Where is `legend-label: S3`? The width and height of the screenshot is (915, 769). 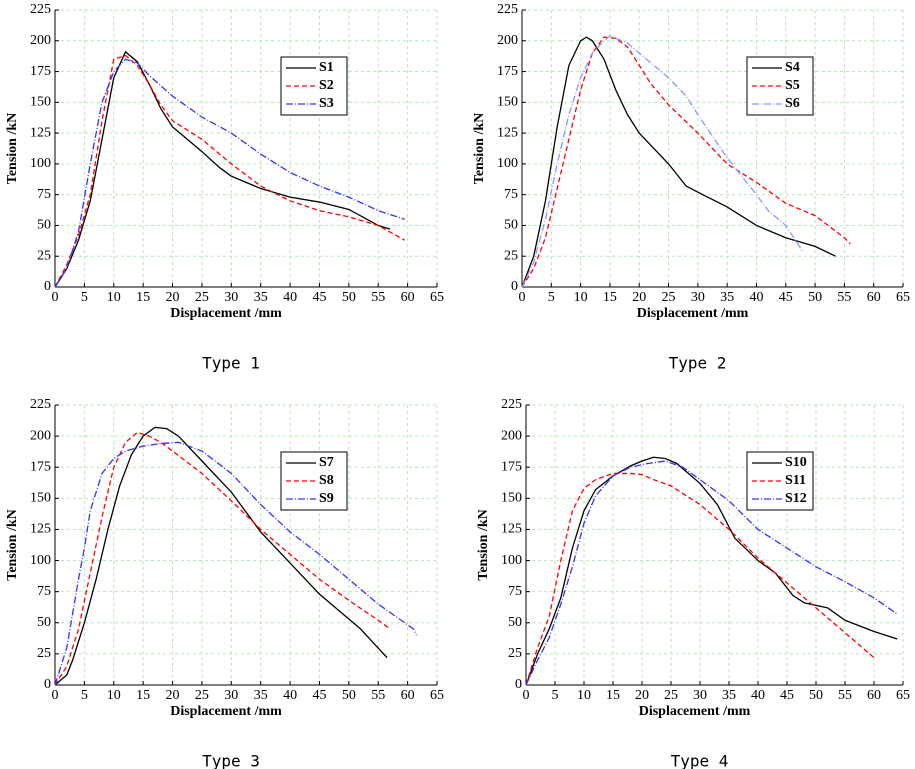 legend-label: S3 is located at coordinates (326, 103).